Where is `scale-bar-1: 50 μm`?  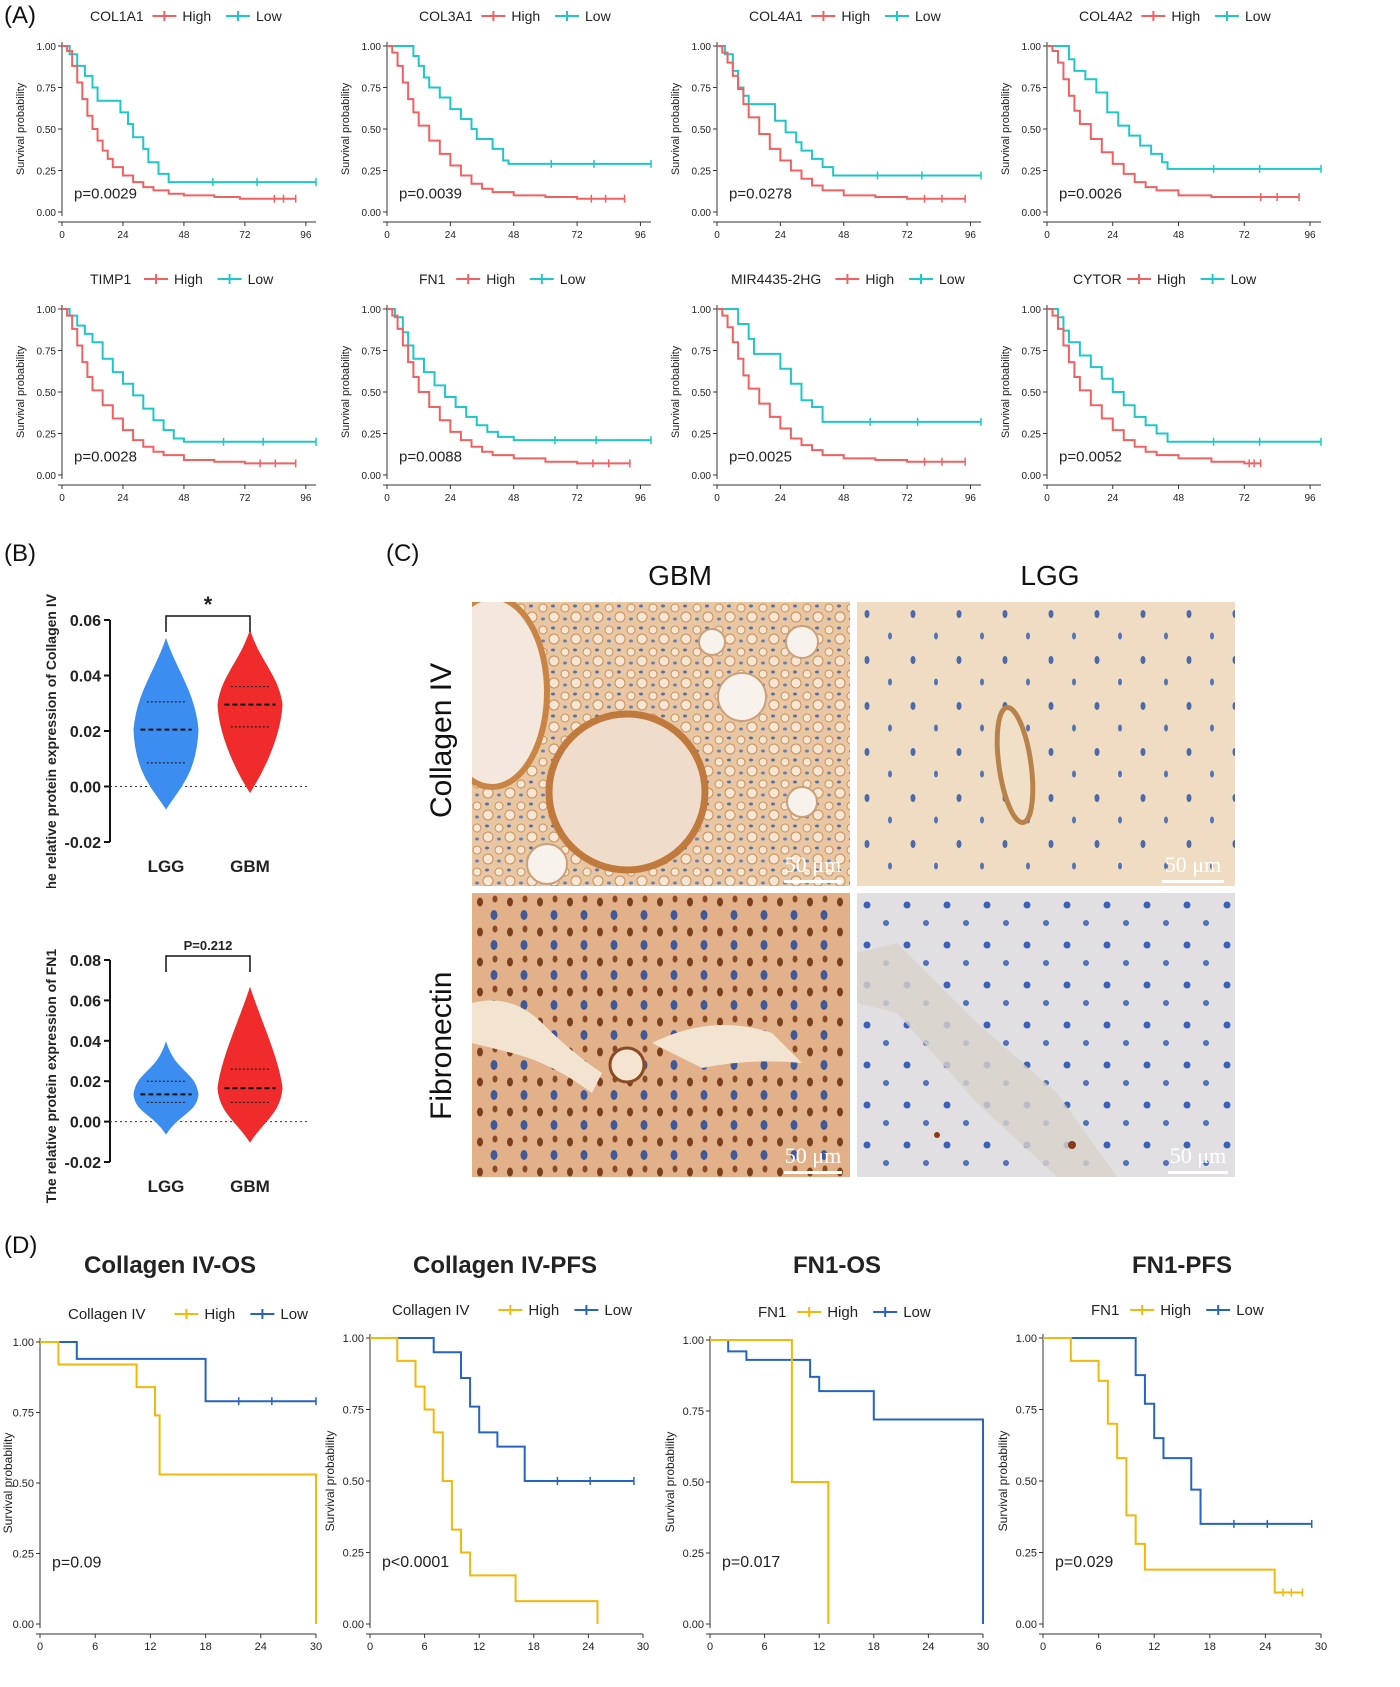 scale-bar-1: 50 μm is located at coordinates (813, 867).